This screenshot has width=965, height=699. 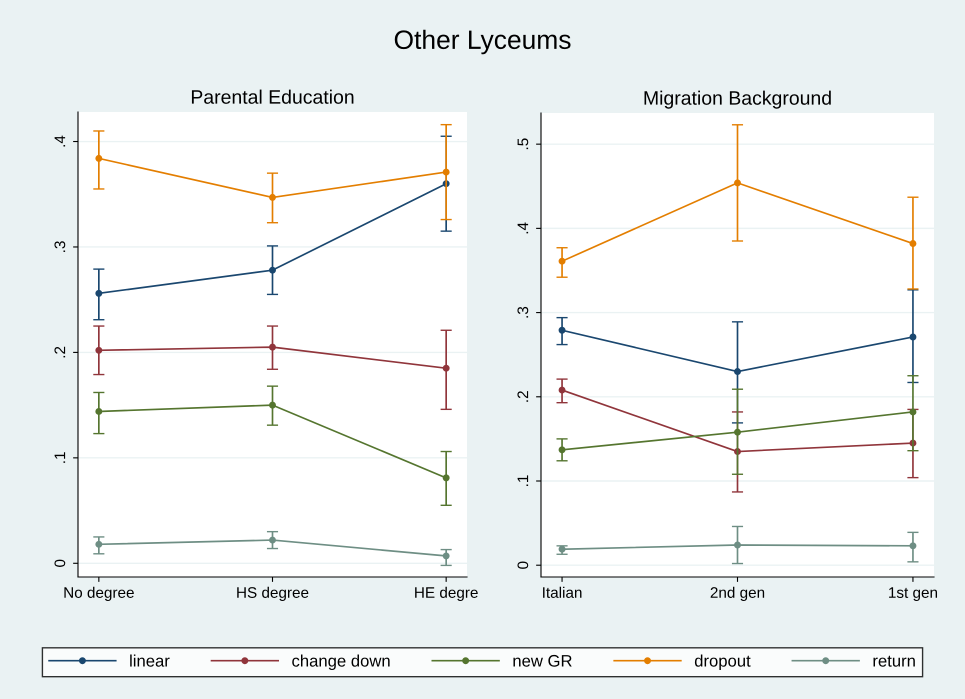 What do you see at coordinates (523, 144) in the screenshot?
I see `y-tick-label: .5` at bounding box center [523, 144].